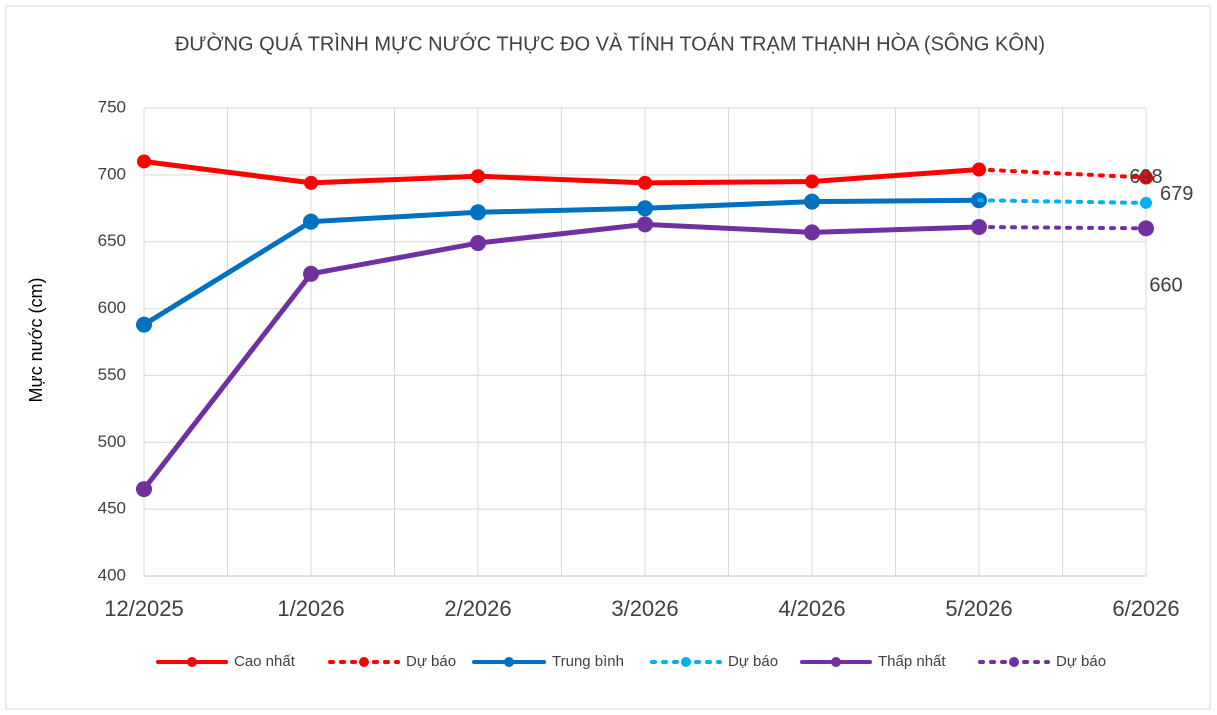  Describe the element at coordinates (588, 661) in the screenshot. I see `legend-label: Trung bình` at that location.